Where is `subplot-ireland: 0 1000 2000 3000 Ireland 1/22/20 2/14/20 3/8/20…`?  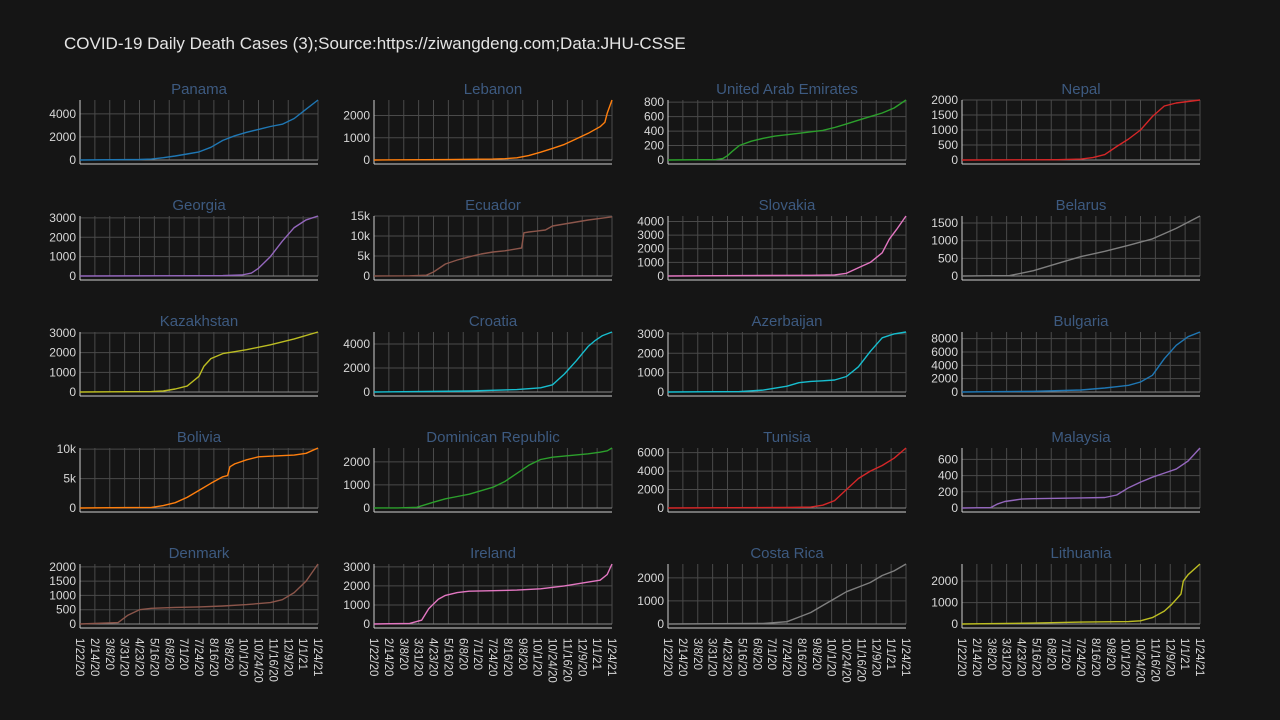
subplot-ireland: 0 1000 2000 3000 Ireland 1/22/20 2/14/20 3/8/20… is located at coordinates (480, 614).